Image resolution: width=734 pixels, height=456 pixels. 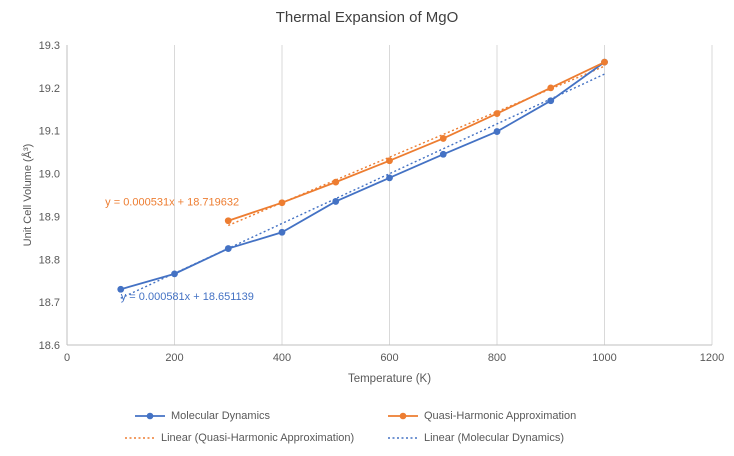 What do you see at coordinates (49, 89) in the screenshot?
I see `y-tick-label: 19.2` at bounding box center [49, 89].